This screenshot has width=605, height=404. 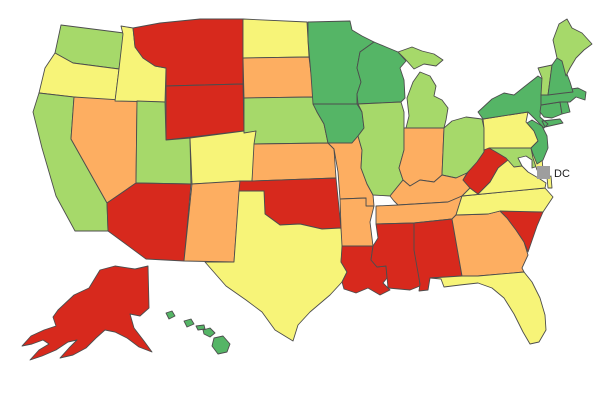 I want to click on state-ks: Kansas, so click(x=294, y=162).